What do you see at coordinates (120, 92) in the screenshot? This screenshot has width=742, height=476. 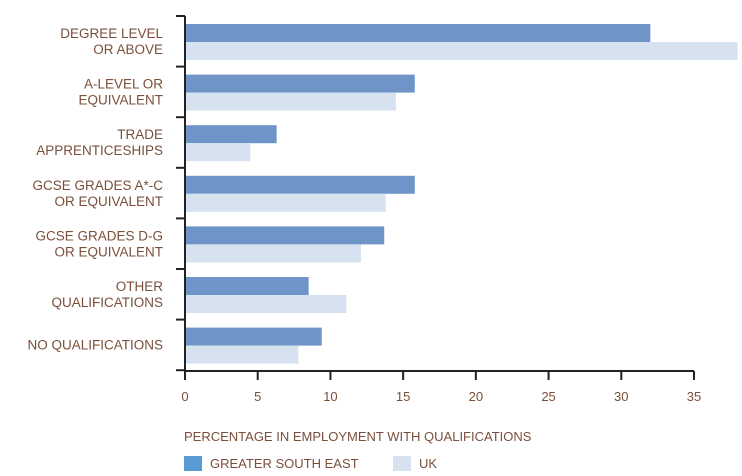 I see `category-label-a-level-or-equivalent: A-LEVEL OR EQUIVALENT` at bounding box center [120, 92].